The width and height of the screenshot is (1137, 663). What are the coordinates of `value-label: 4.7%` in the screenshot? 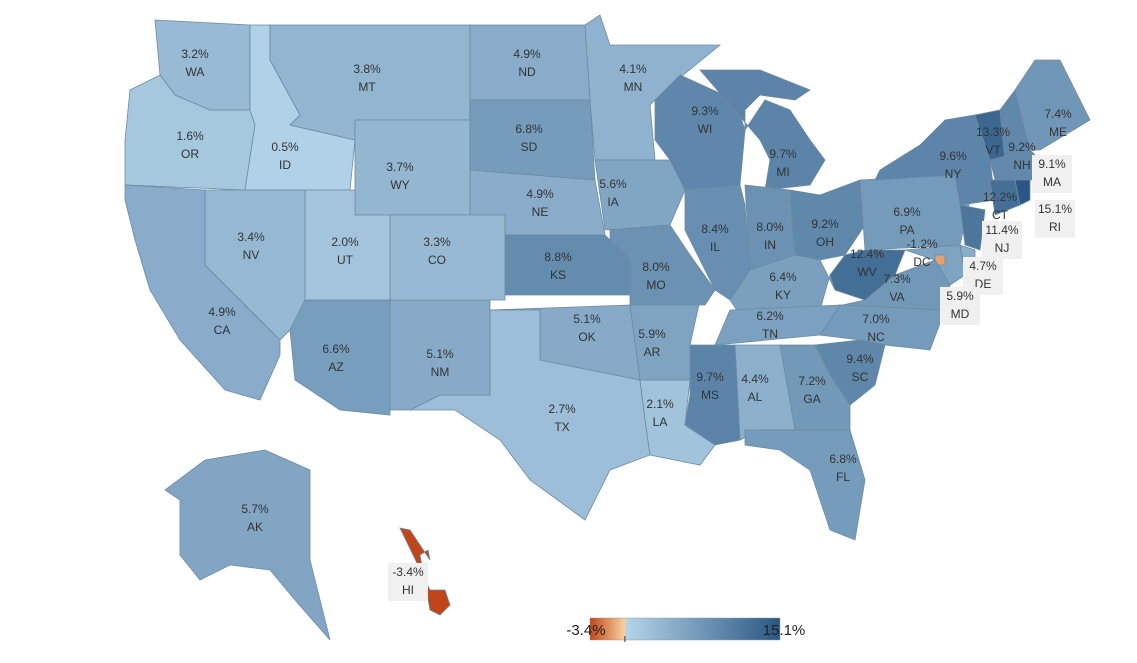 It's located at (983, 266).